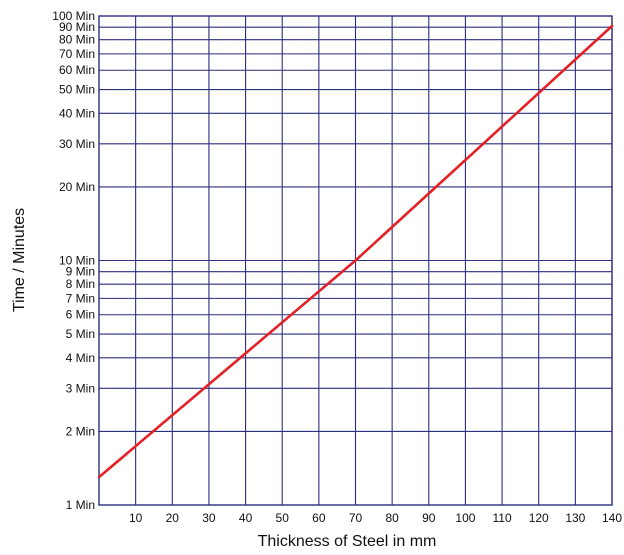 The image size is (624, 555). What do you see at coordinates (80, 334) in the screenshot?
I see `y-tick-label: 5 Min` at bounding box center [80, 334].